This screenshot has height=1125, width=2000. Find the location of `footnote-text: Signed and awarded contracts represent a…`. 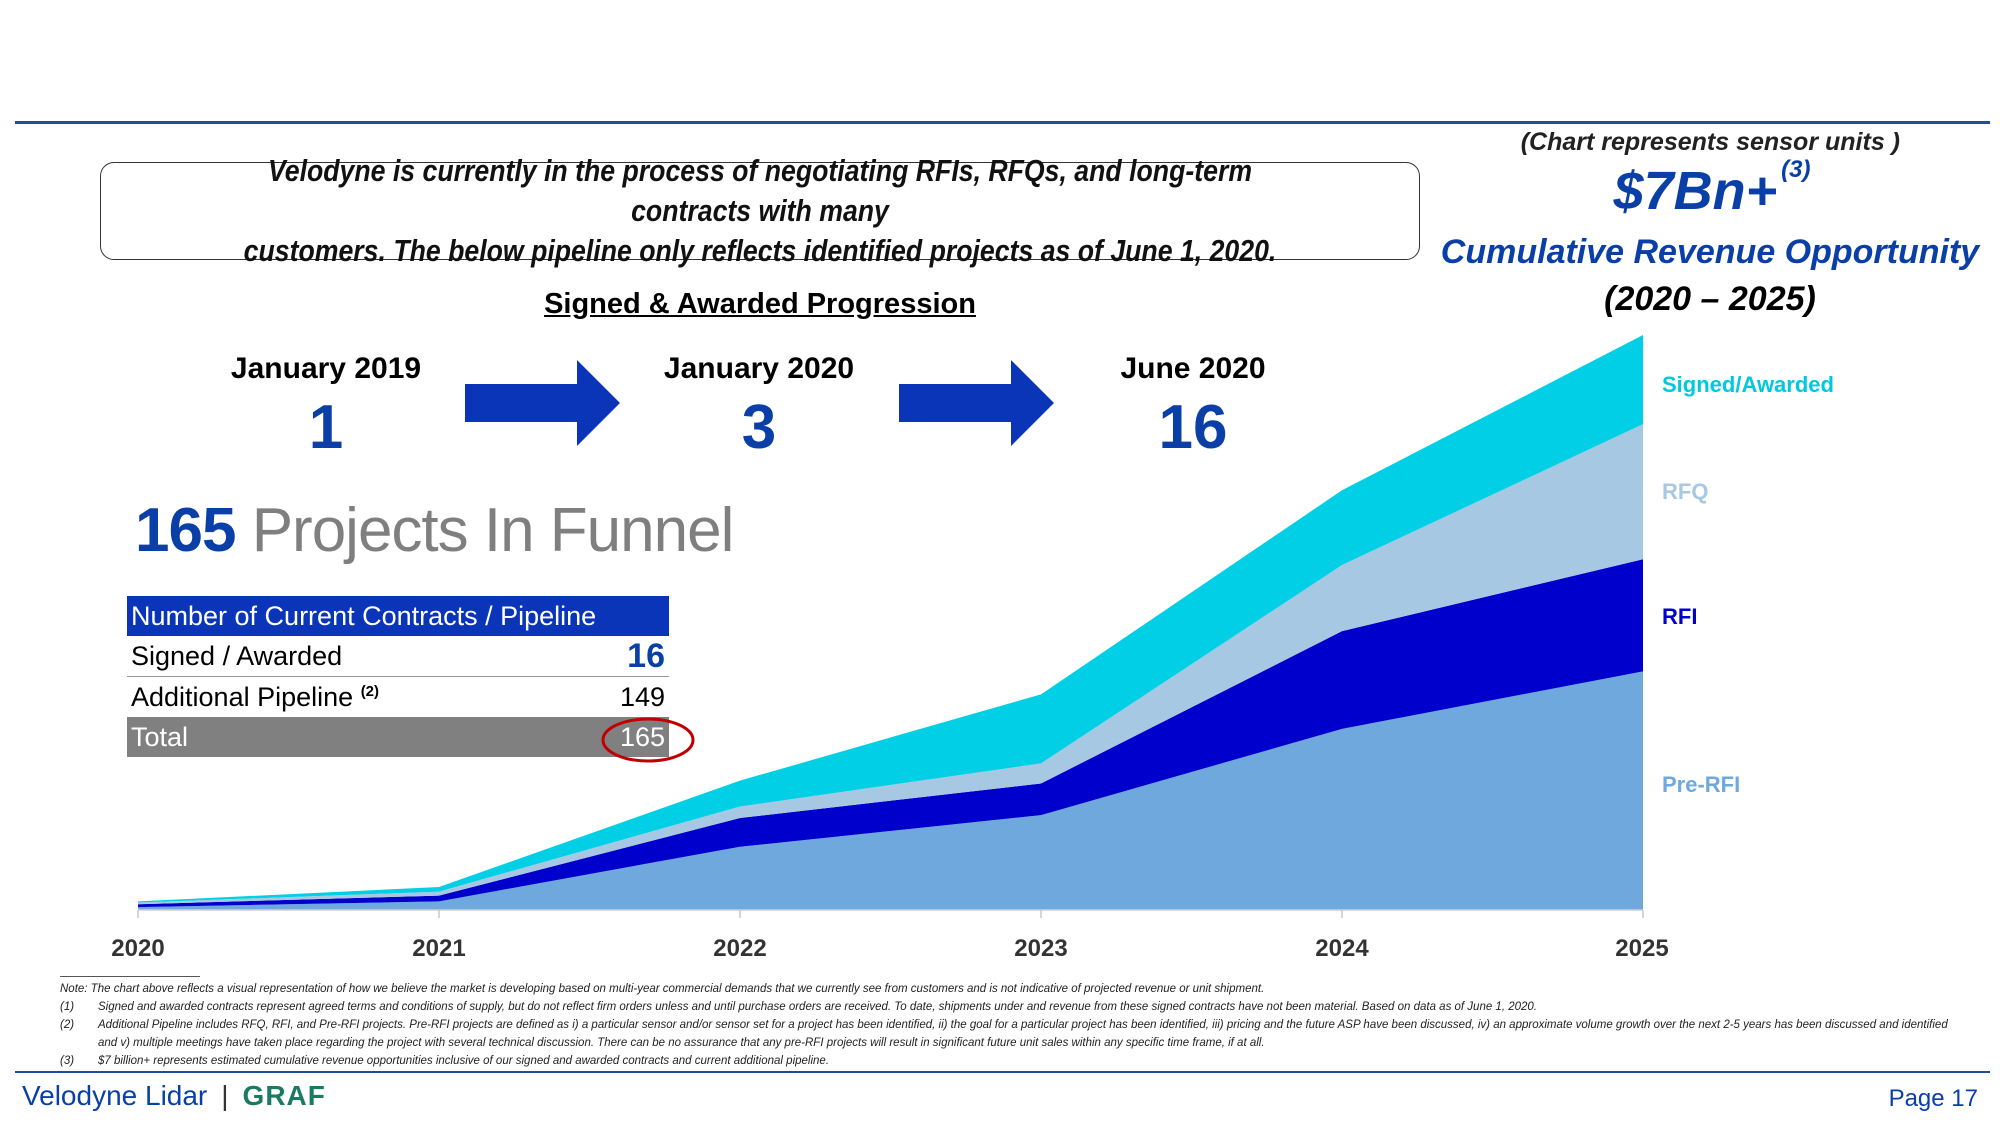

footnote-text: Signed and awarded contracts represent a… is located at coordinates (817, 1007).